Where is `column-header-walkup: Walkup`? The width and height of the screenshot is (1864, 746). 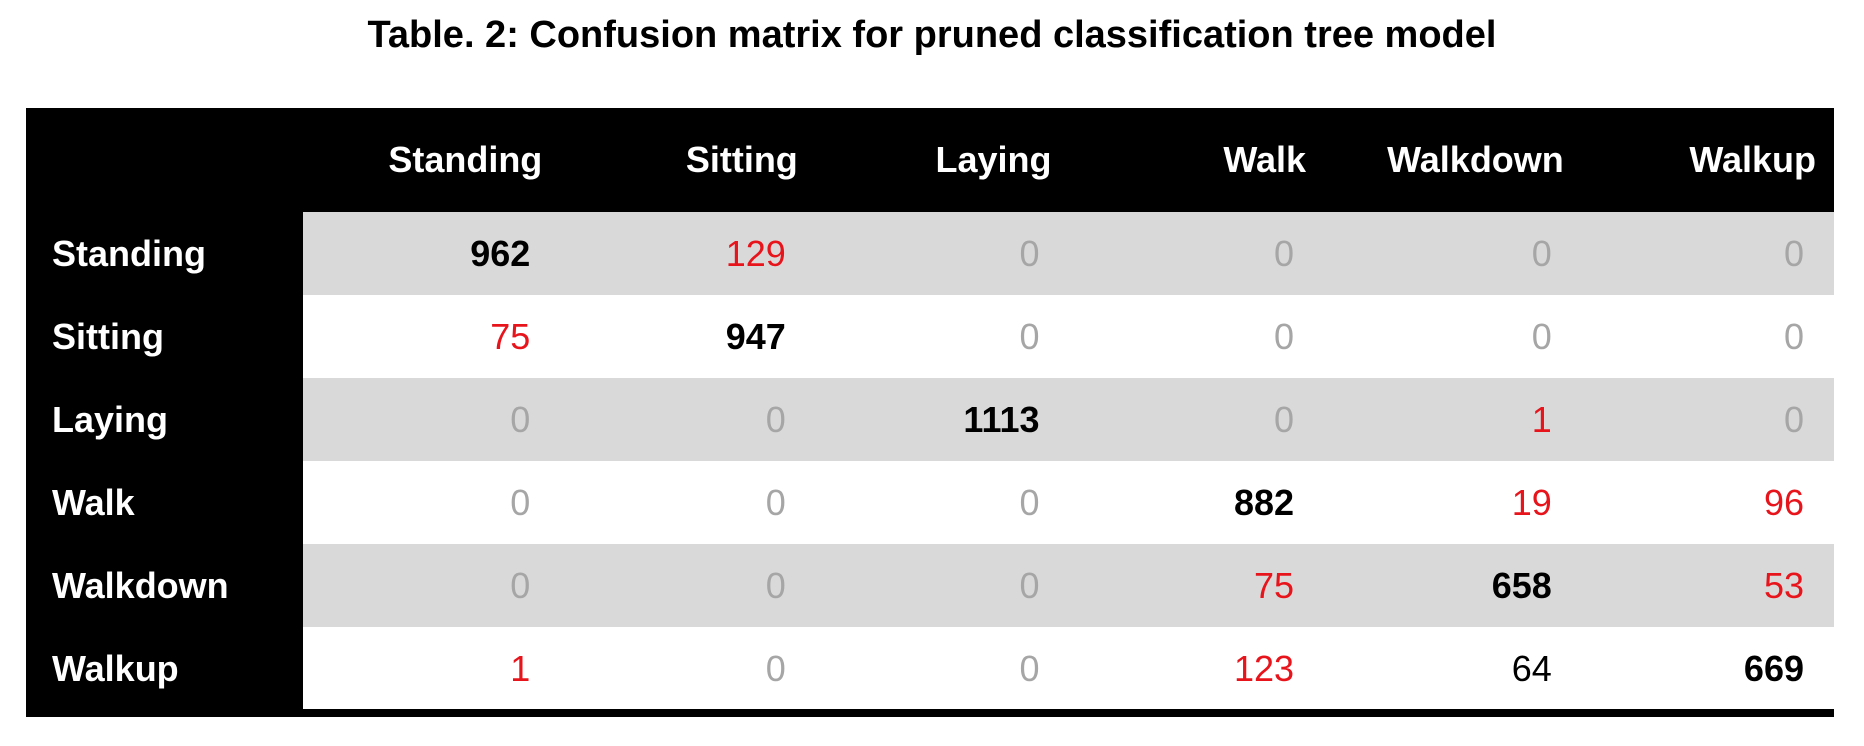
column-header-walkup: Walkup is located at coordinates (1752, 159).